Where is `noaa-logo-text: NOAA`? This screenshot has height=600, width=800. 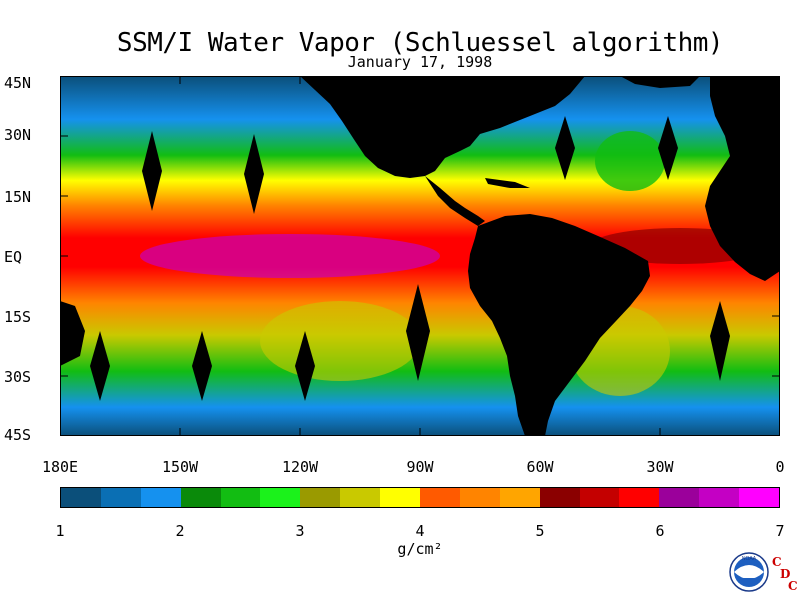
noaa-logo-text: NOAA is located at coordinates (749, 559).